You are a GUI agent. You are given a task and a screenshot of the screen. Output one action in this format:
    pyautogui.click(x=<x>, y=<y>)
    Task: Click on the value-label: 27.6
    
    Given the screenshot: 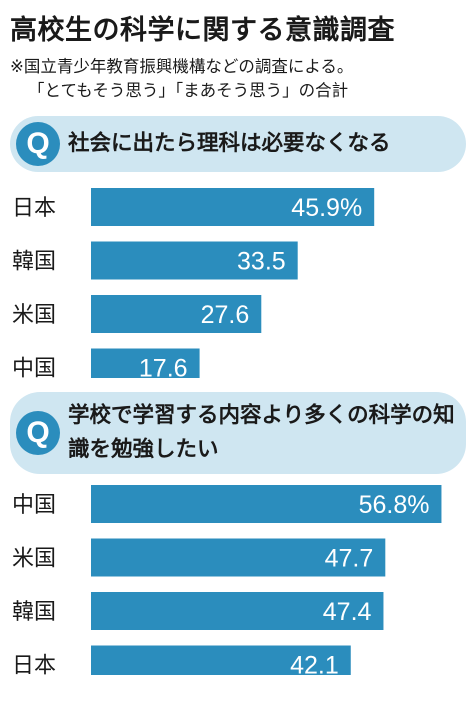 What is the action you would take?
    pyautogui.click(x=225, y=315)
    